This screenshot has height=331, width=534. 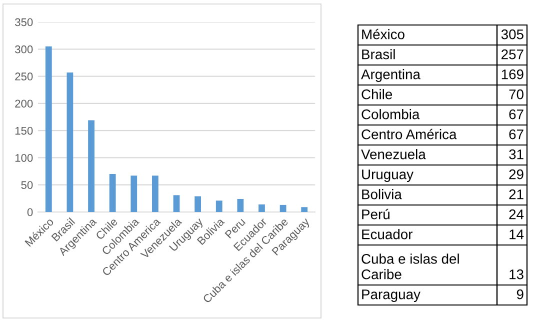 What do you see at coordinates (391, 296) in the screenshot?
I see `text: Paraguay` at bounding box center [391, 296].